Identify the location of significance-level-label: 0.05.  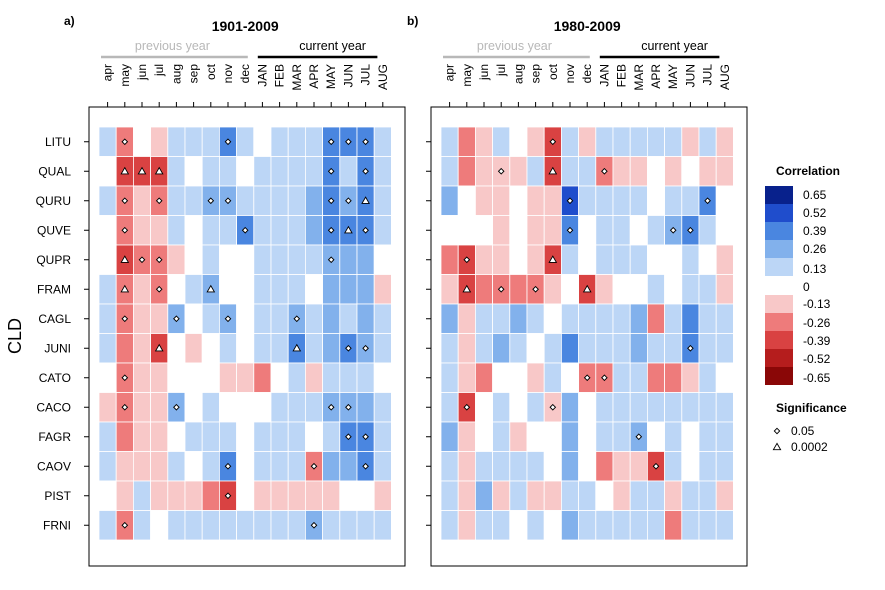
(803, 431).